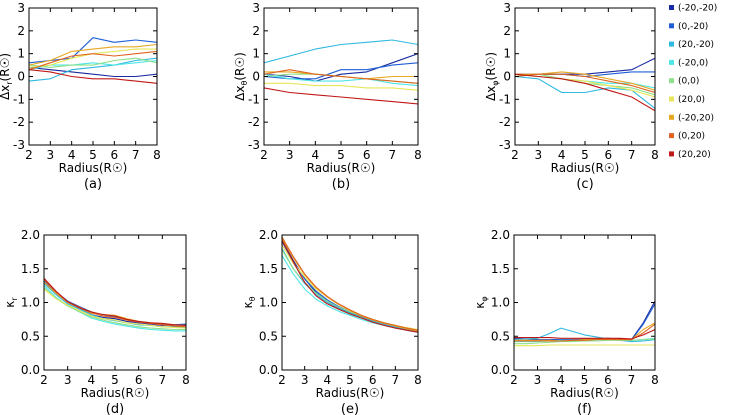 The width and height of the screenshot is (731, 415). What do you see at coordinates (693, 63) in the screenshot?
I see `legend-label: (-20,0)` at bounding box center [693, 63].